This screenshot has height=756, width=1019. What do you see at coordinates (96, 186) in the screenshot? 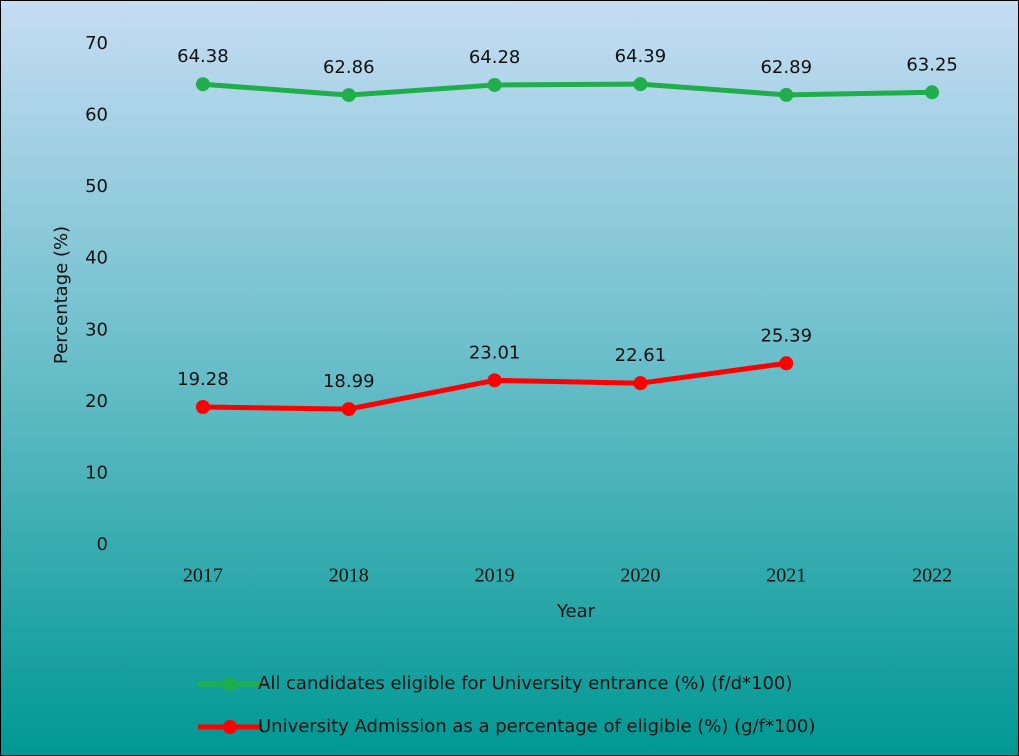
I see `y-tick-label: 50` at bounding box center [96, 186].